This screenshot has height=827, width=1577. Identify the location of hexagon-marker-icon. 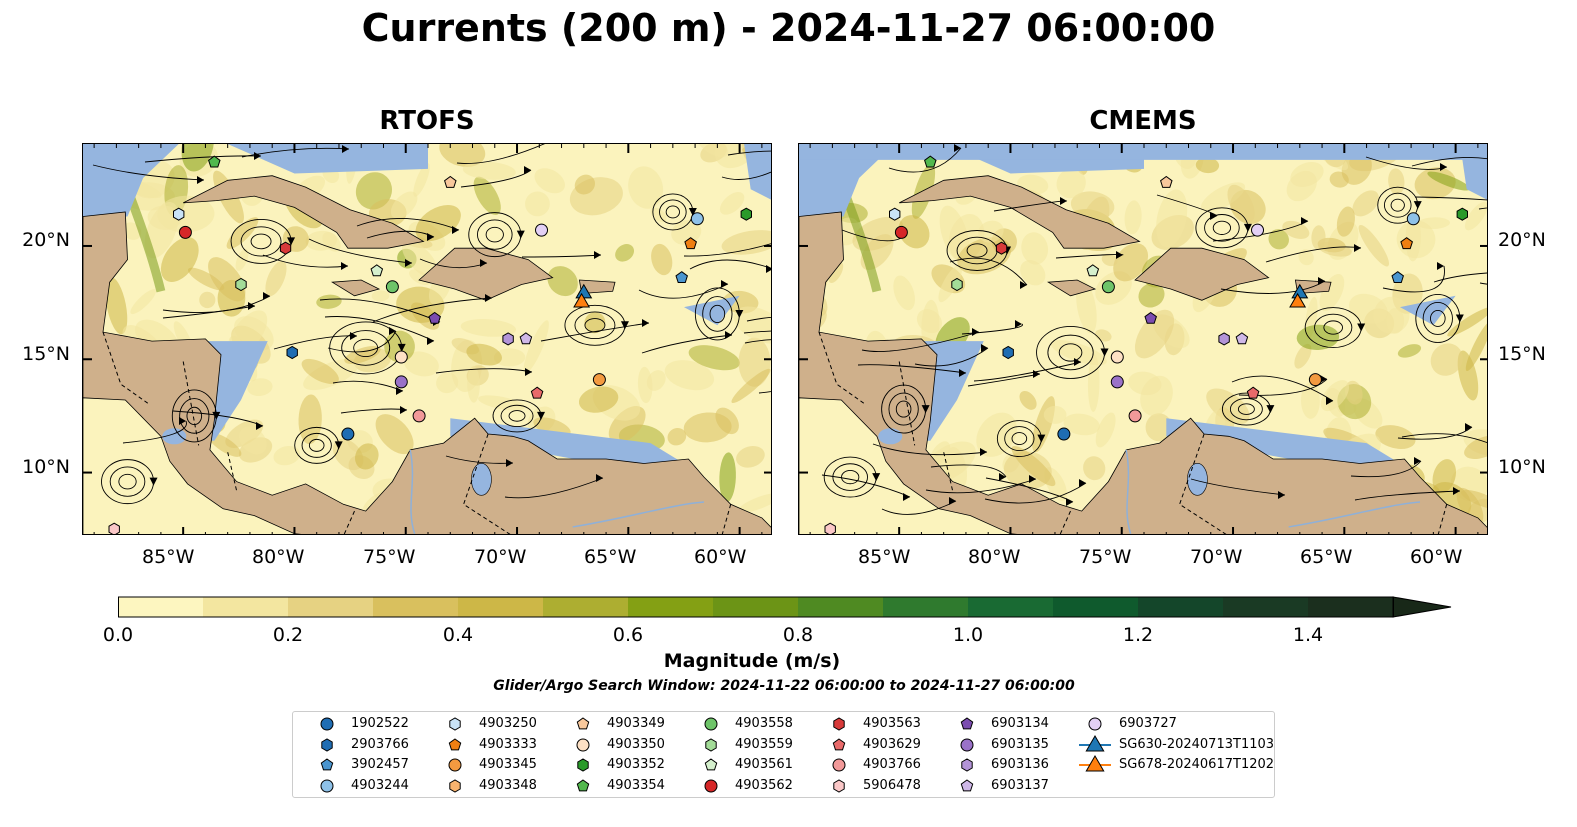
(839, 785).